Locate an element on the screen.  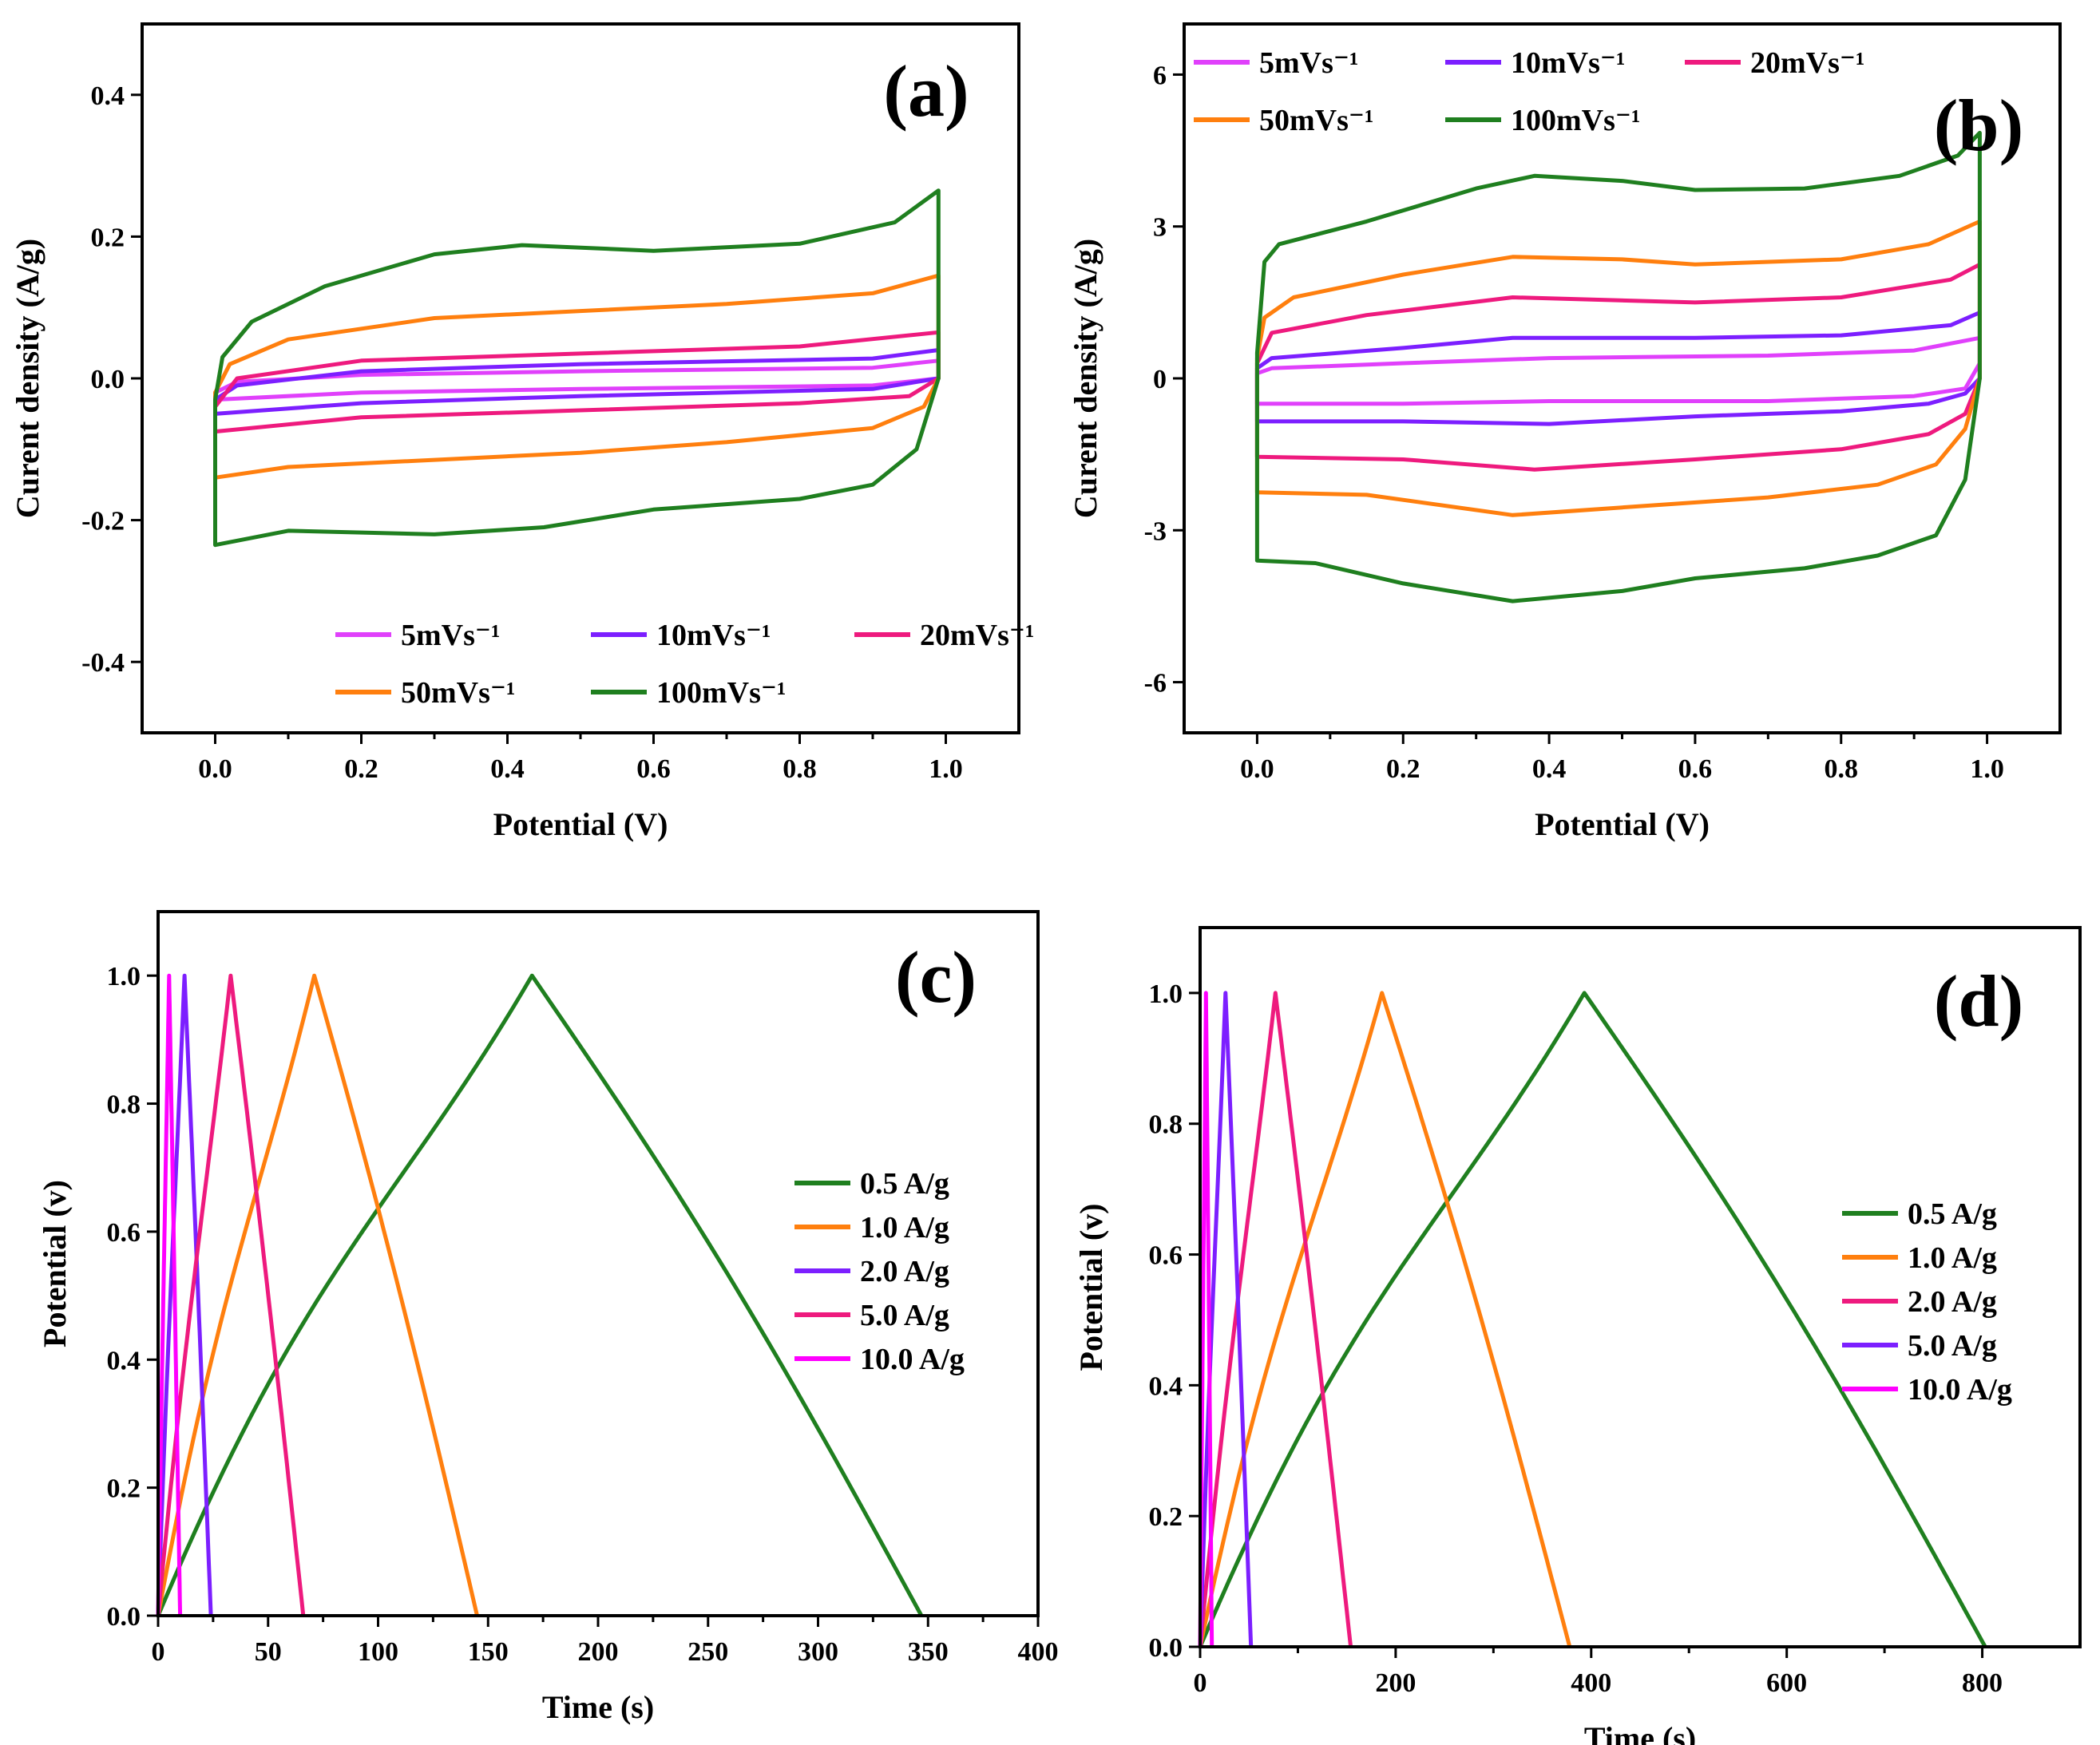
y-tick-label: -0.2 is located at coordinates (103, 521).